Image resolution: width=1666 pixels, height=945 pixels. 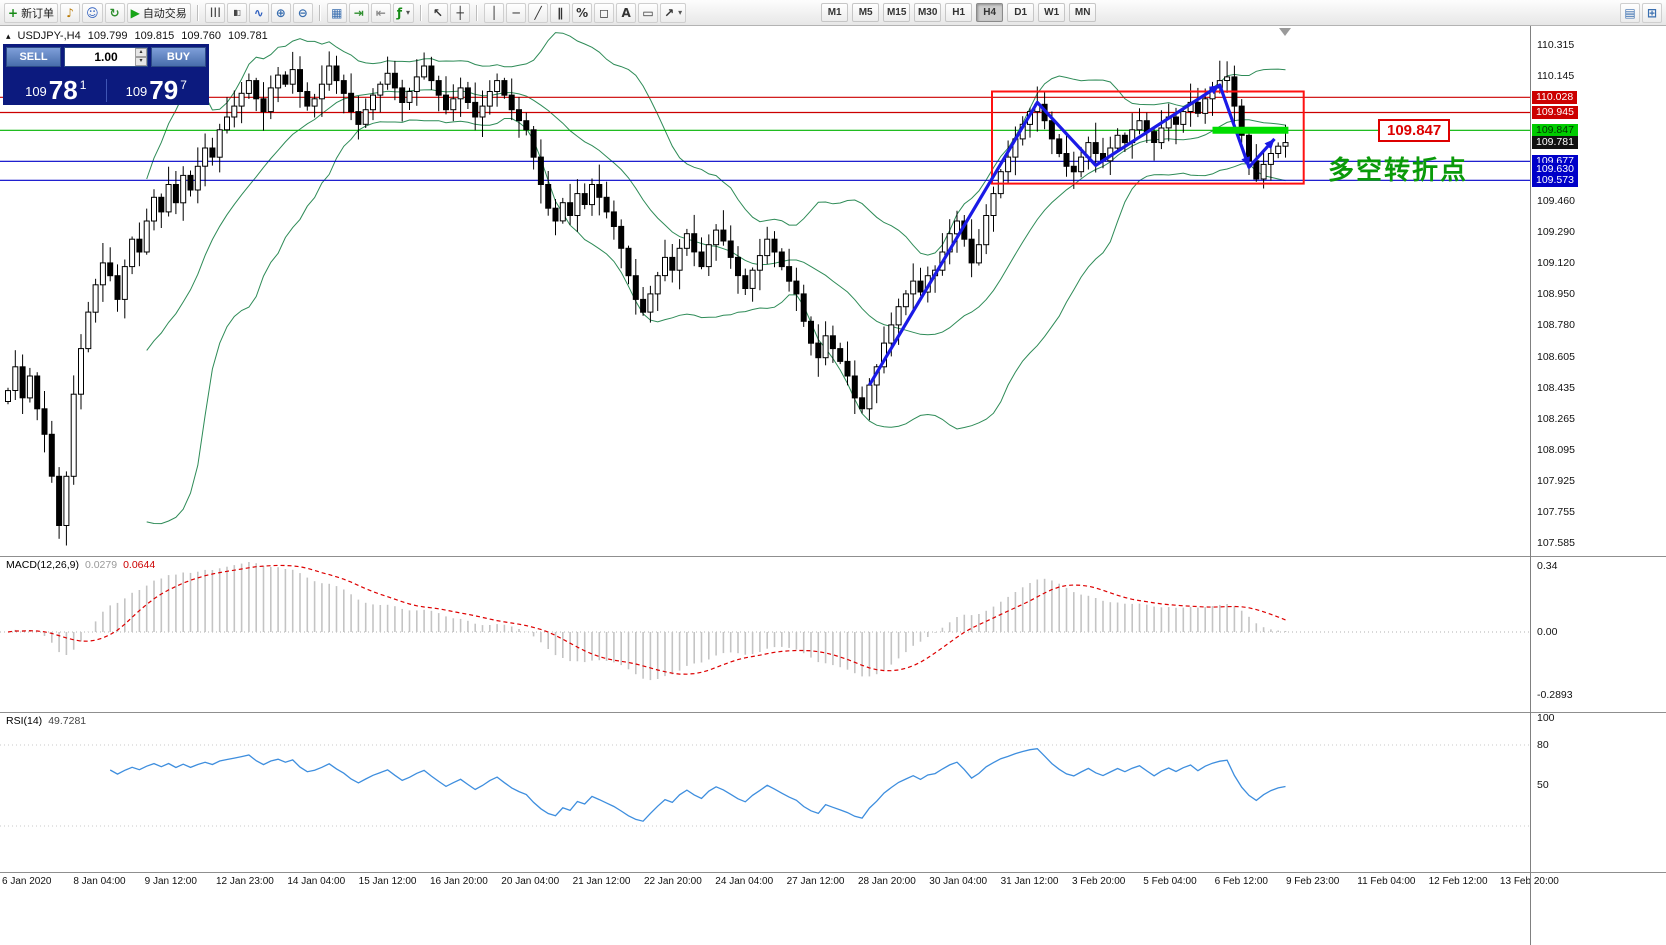 I want to click on price-badge: 109.630, so click(x=1555, y=170).